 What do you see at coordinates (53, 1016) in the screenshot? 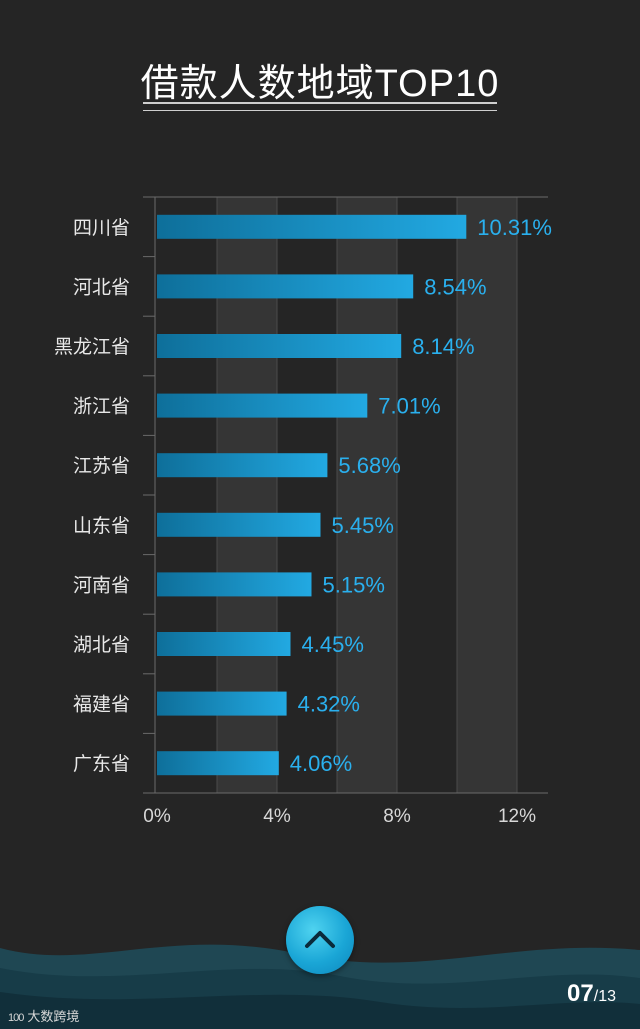
I see `logo-text: 大数跨境` at bounding box center [53, 1016].